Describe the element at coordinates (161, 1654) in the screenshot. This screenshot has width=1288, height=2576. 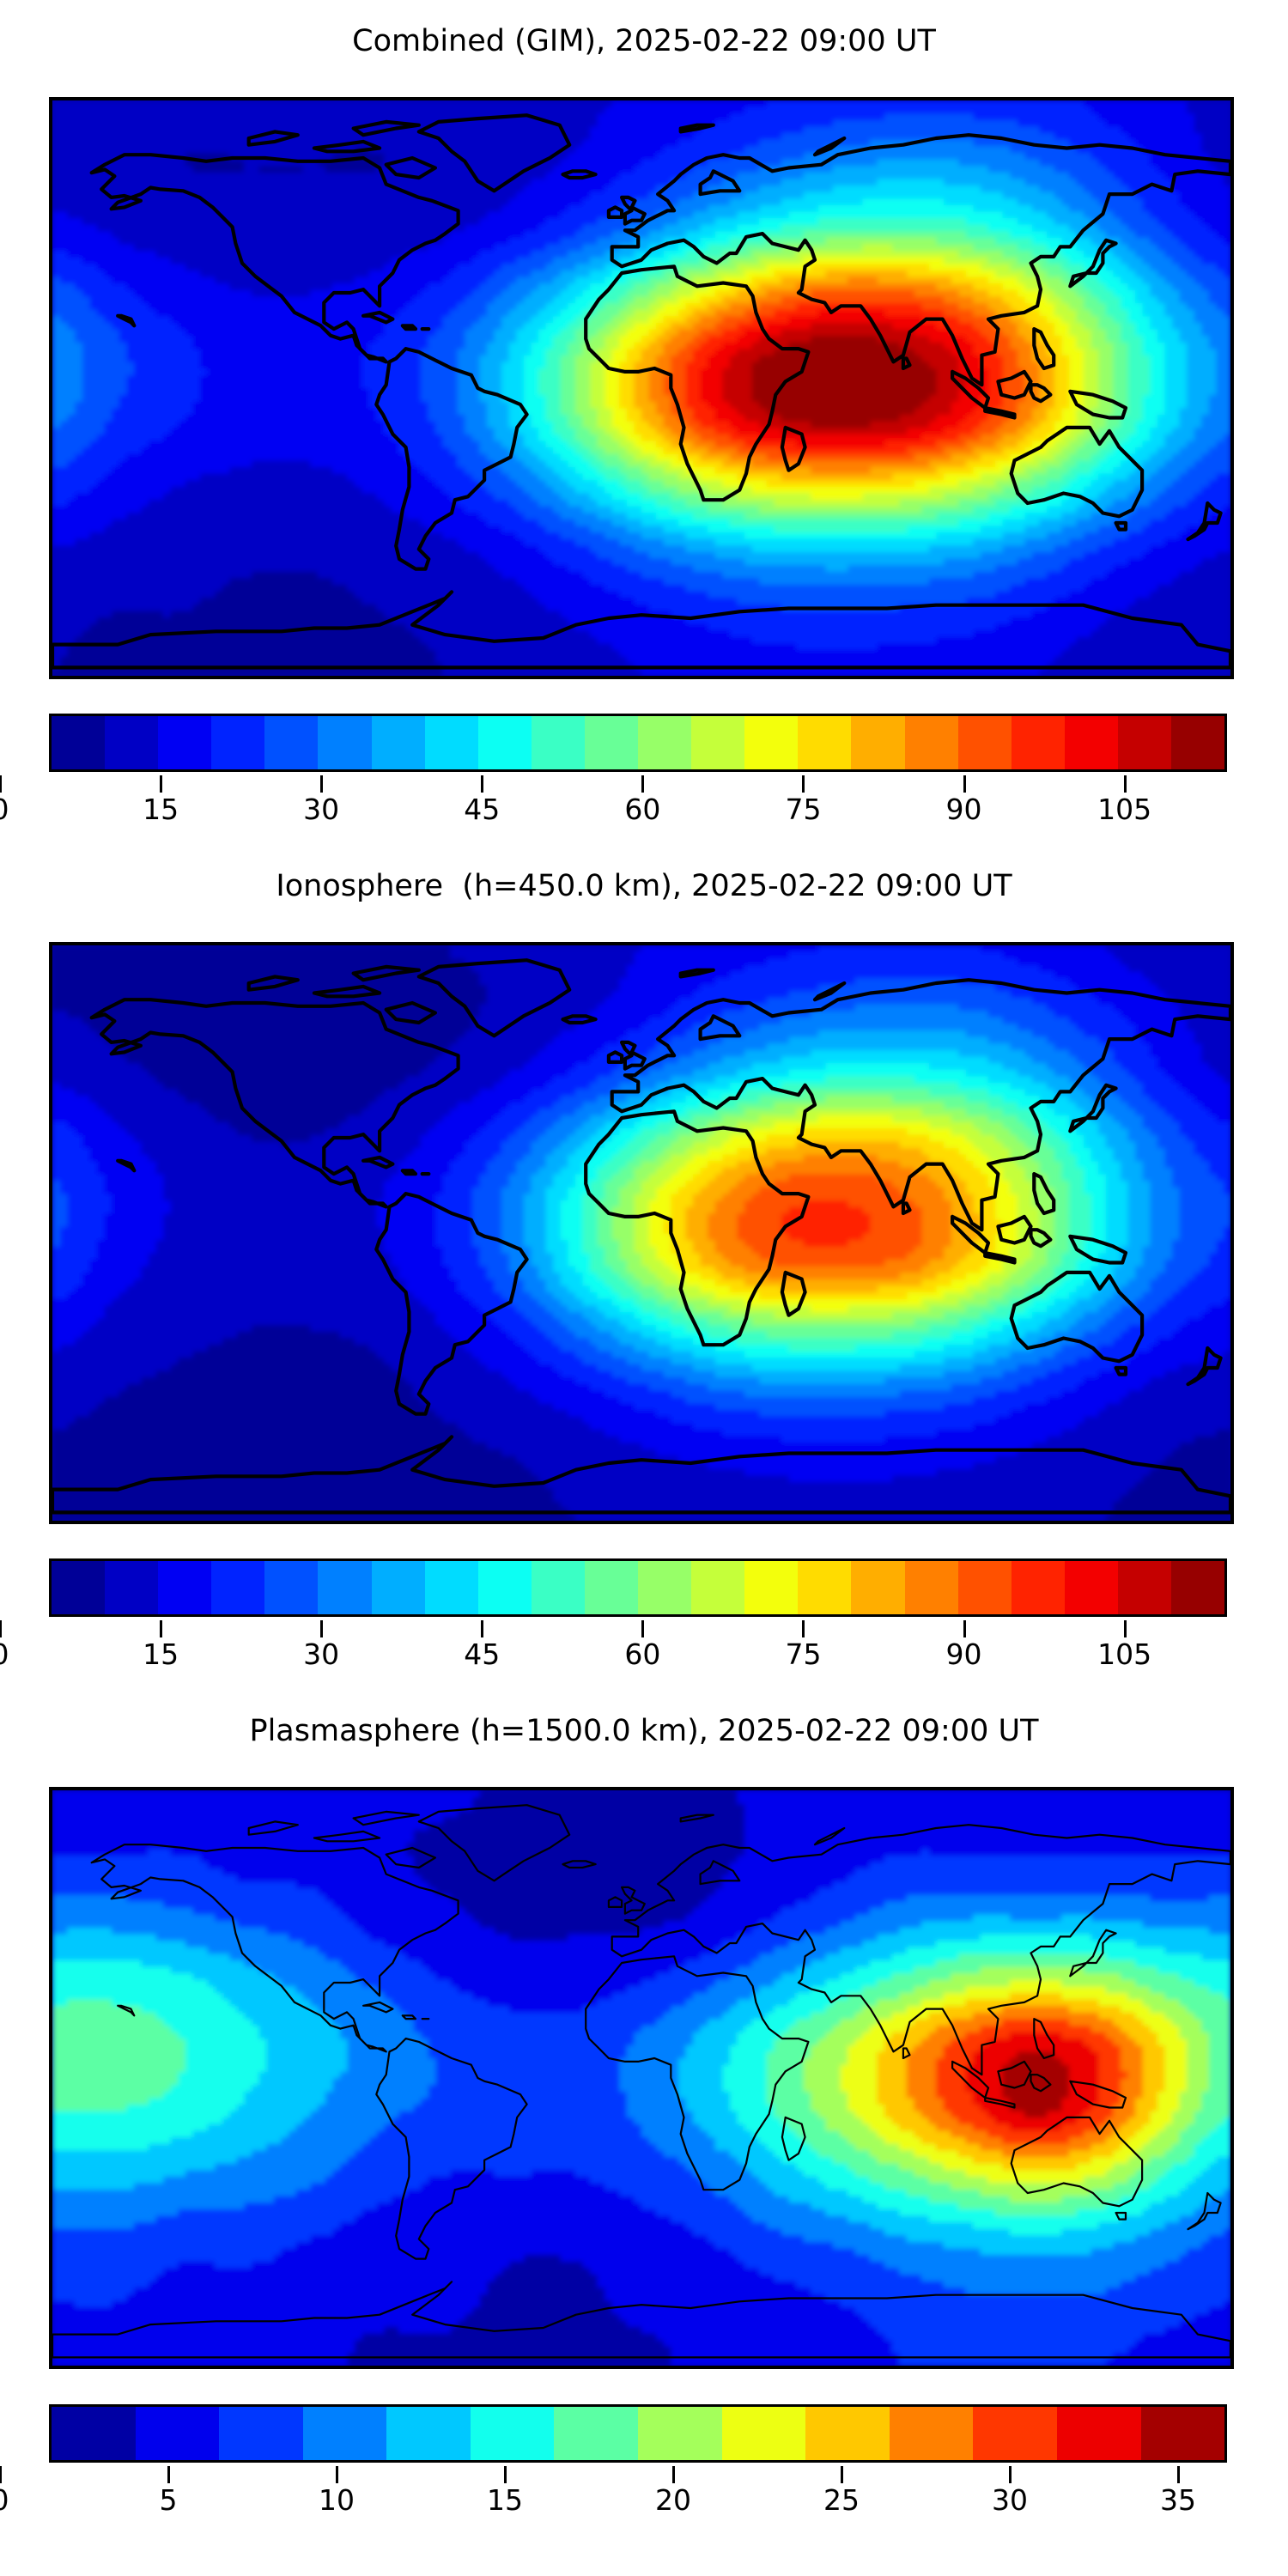
I see `colorbar-tick-label: 15` at that location.